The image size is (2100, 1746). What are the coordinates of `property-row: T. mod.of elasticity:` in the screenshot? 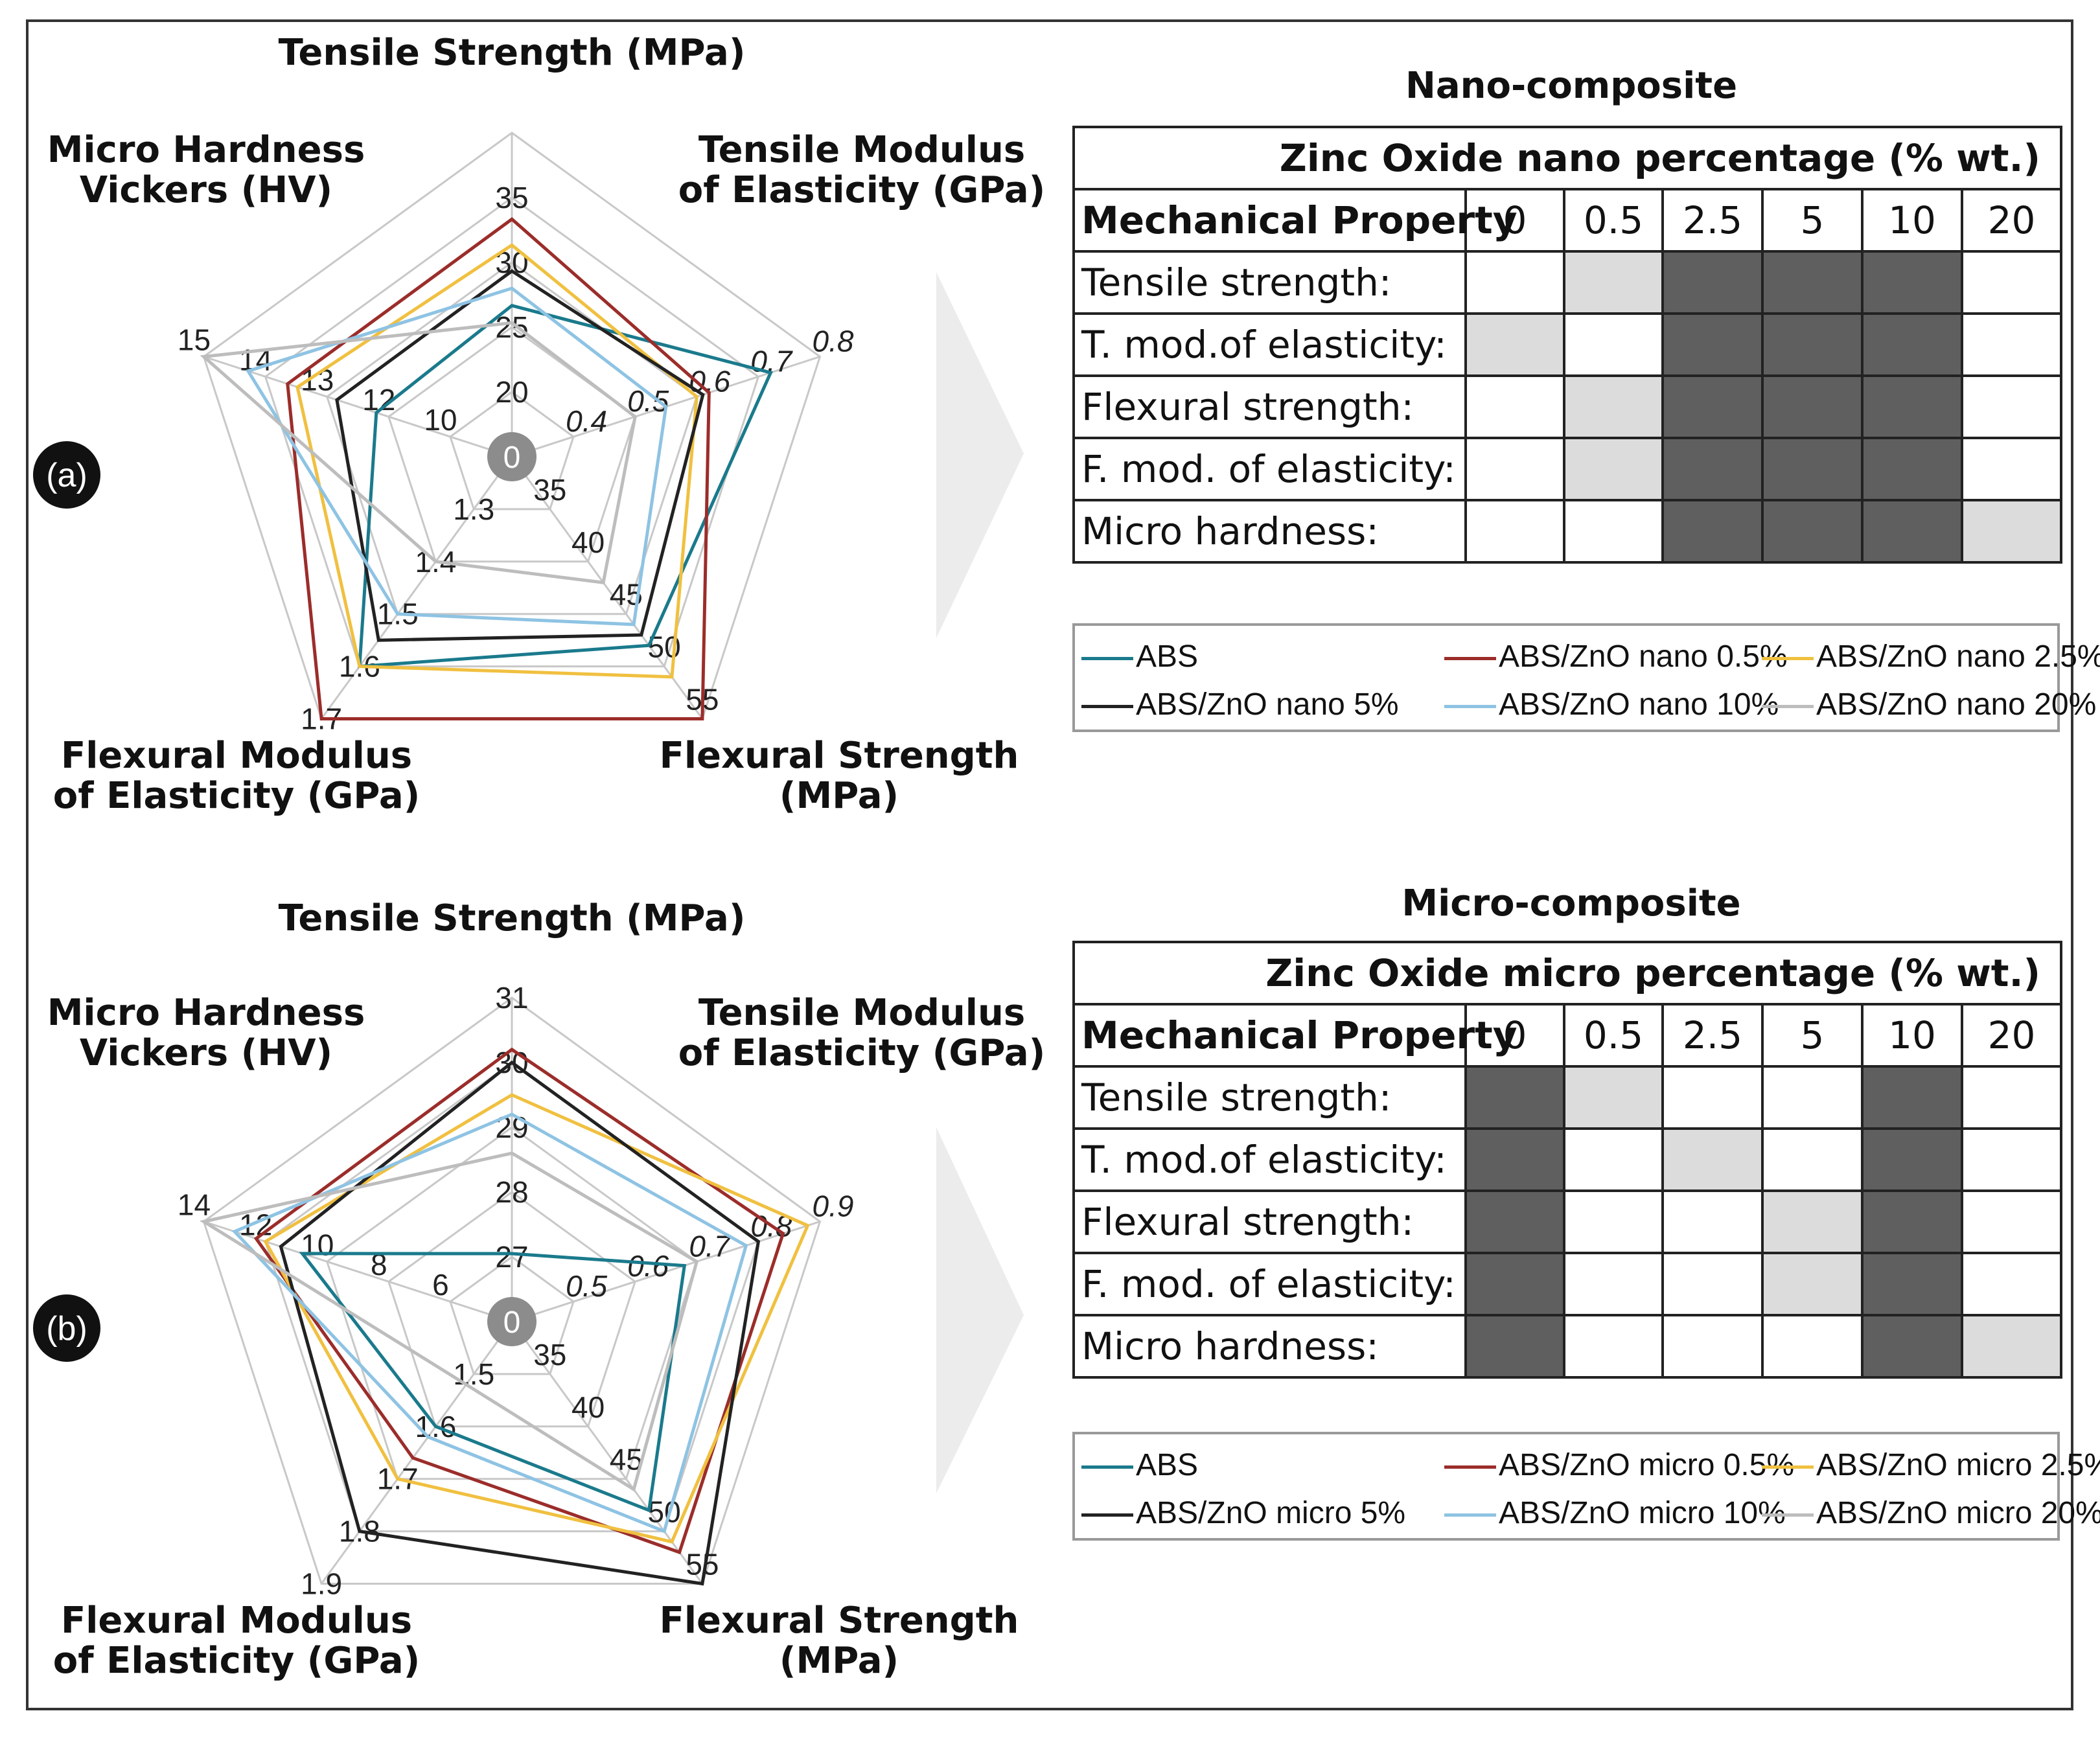 It's located at (1567, 1159).